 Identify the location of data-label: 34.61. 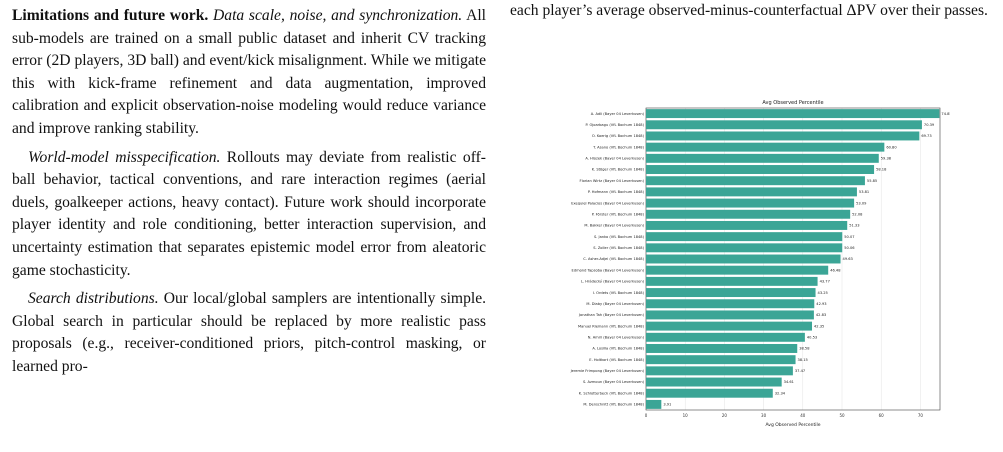
(789, 382).